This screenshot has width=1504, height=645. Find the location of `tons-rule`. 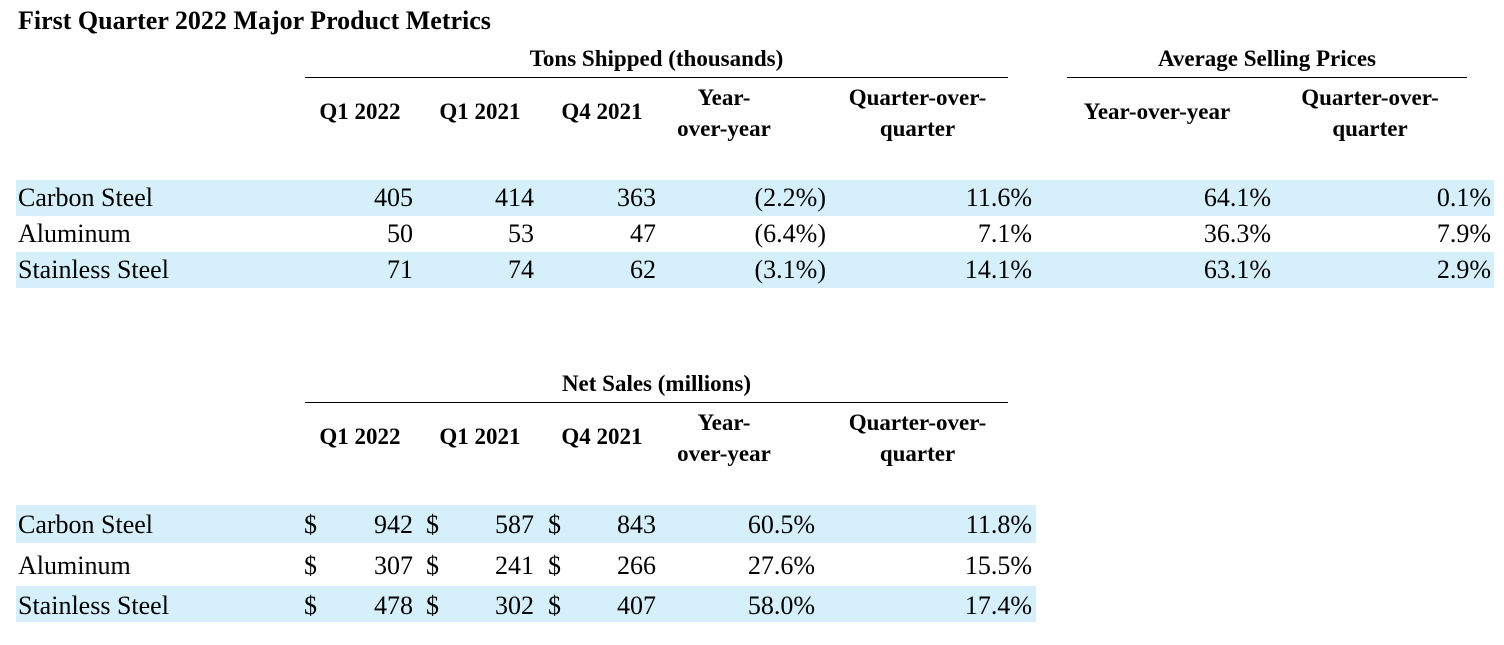

tons-rule is located at coordinates (656, 77).